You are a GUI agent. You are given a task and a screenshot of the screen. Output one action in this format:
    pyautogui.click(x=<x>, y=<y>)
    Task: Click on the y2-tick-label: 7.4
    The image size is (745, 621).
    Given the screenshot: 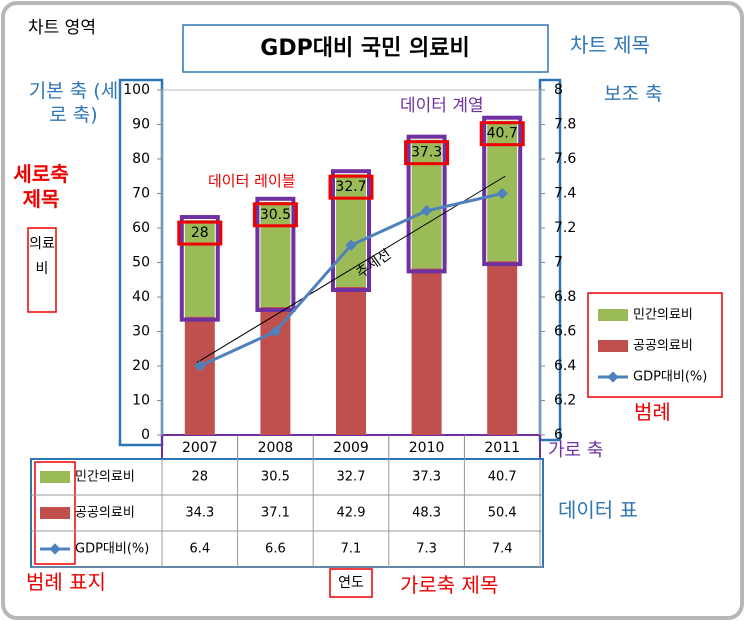 What is the action you would take?
    pyautogui.click(x=565, y=194)
    